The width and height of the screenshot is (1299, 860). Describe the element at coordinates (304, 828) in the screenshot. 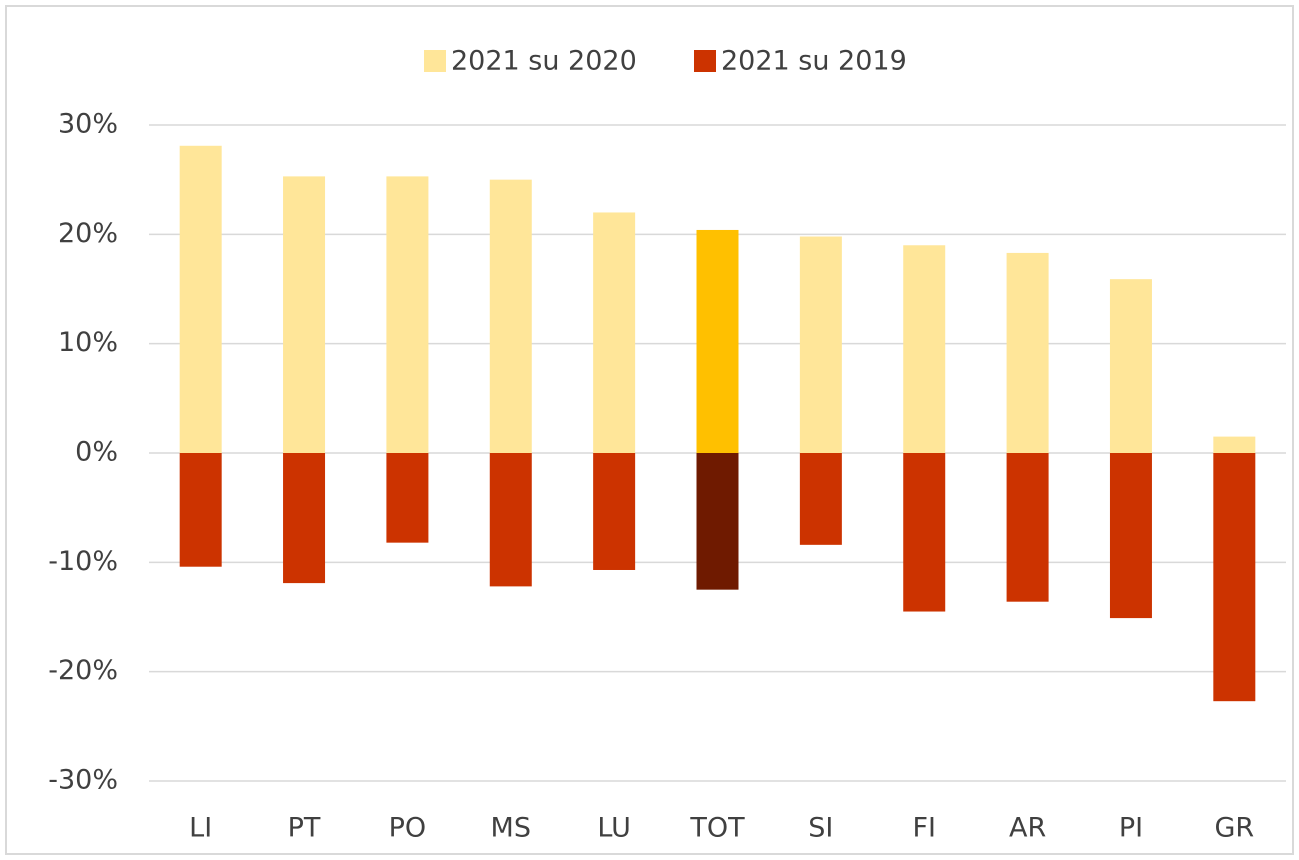

I see `x-tick-label: PT` at that location.